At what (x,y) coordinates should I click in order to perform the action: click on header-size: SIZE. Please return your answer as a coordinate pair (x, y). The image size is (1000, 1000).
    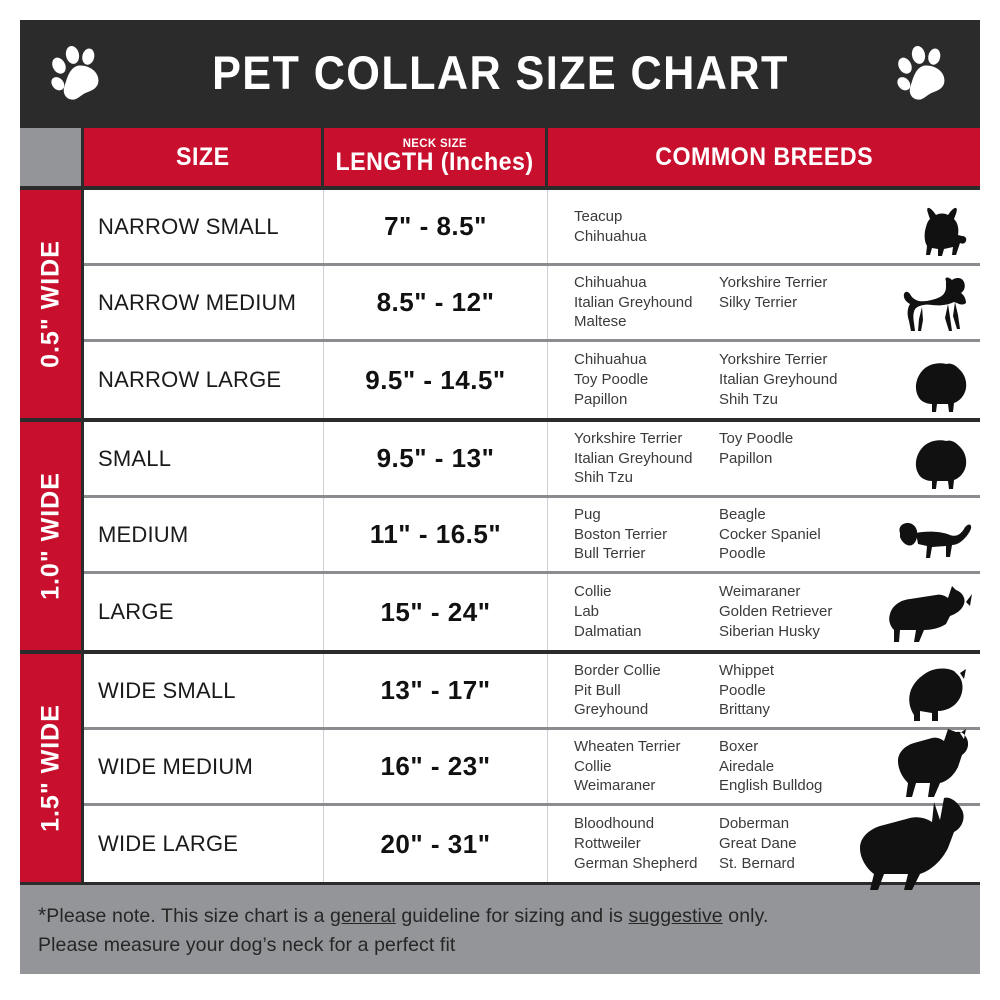
    Looking at the image, I should click on (204, 157).